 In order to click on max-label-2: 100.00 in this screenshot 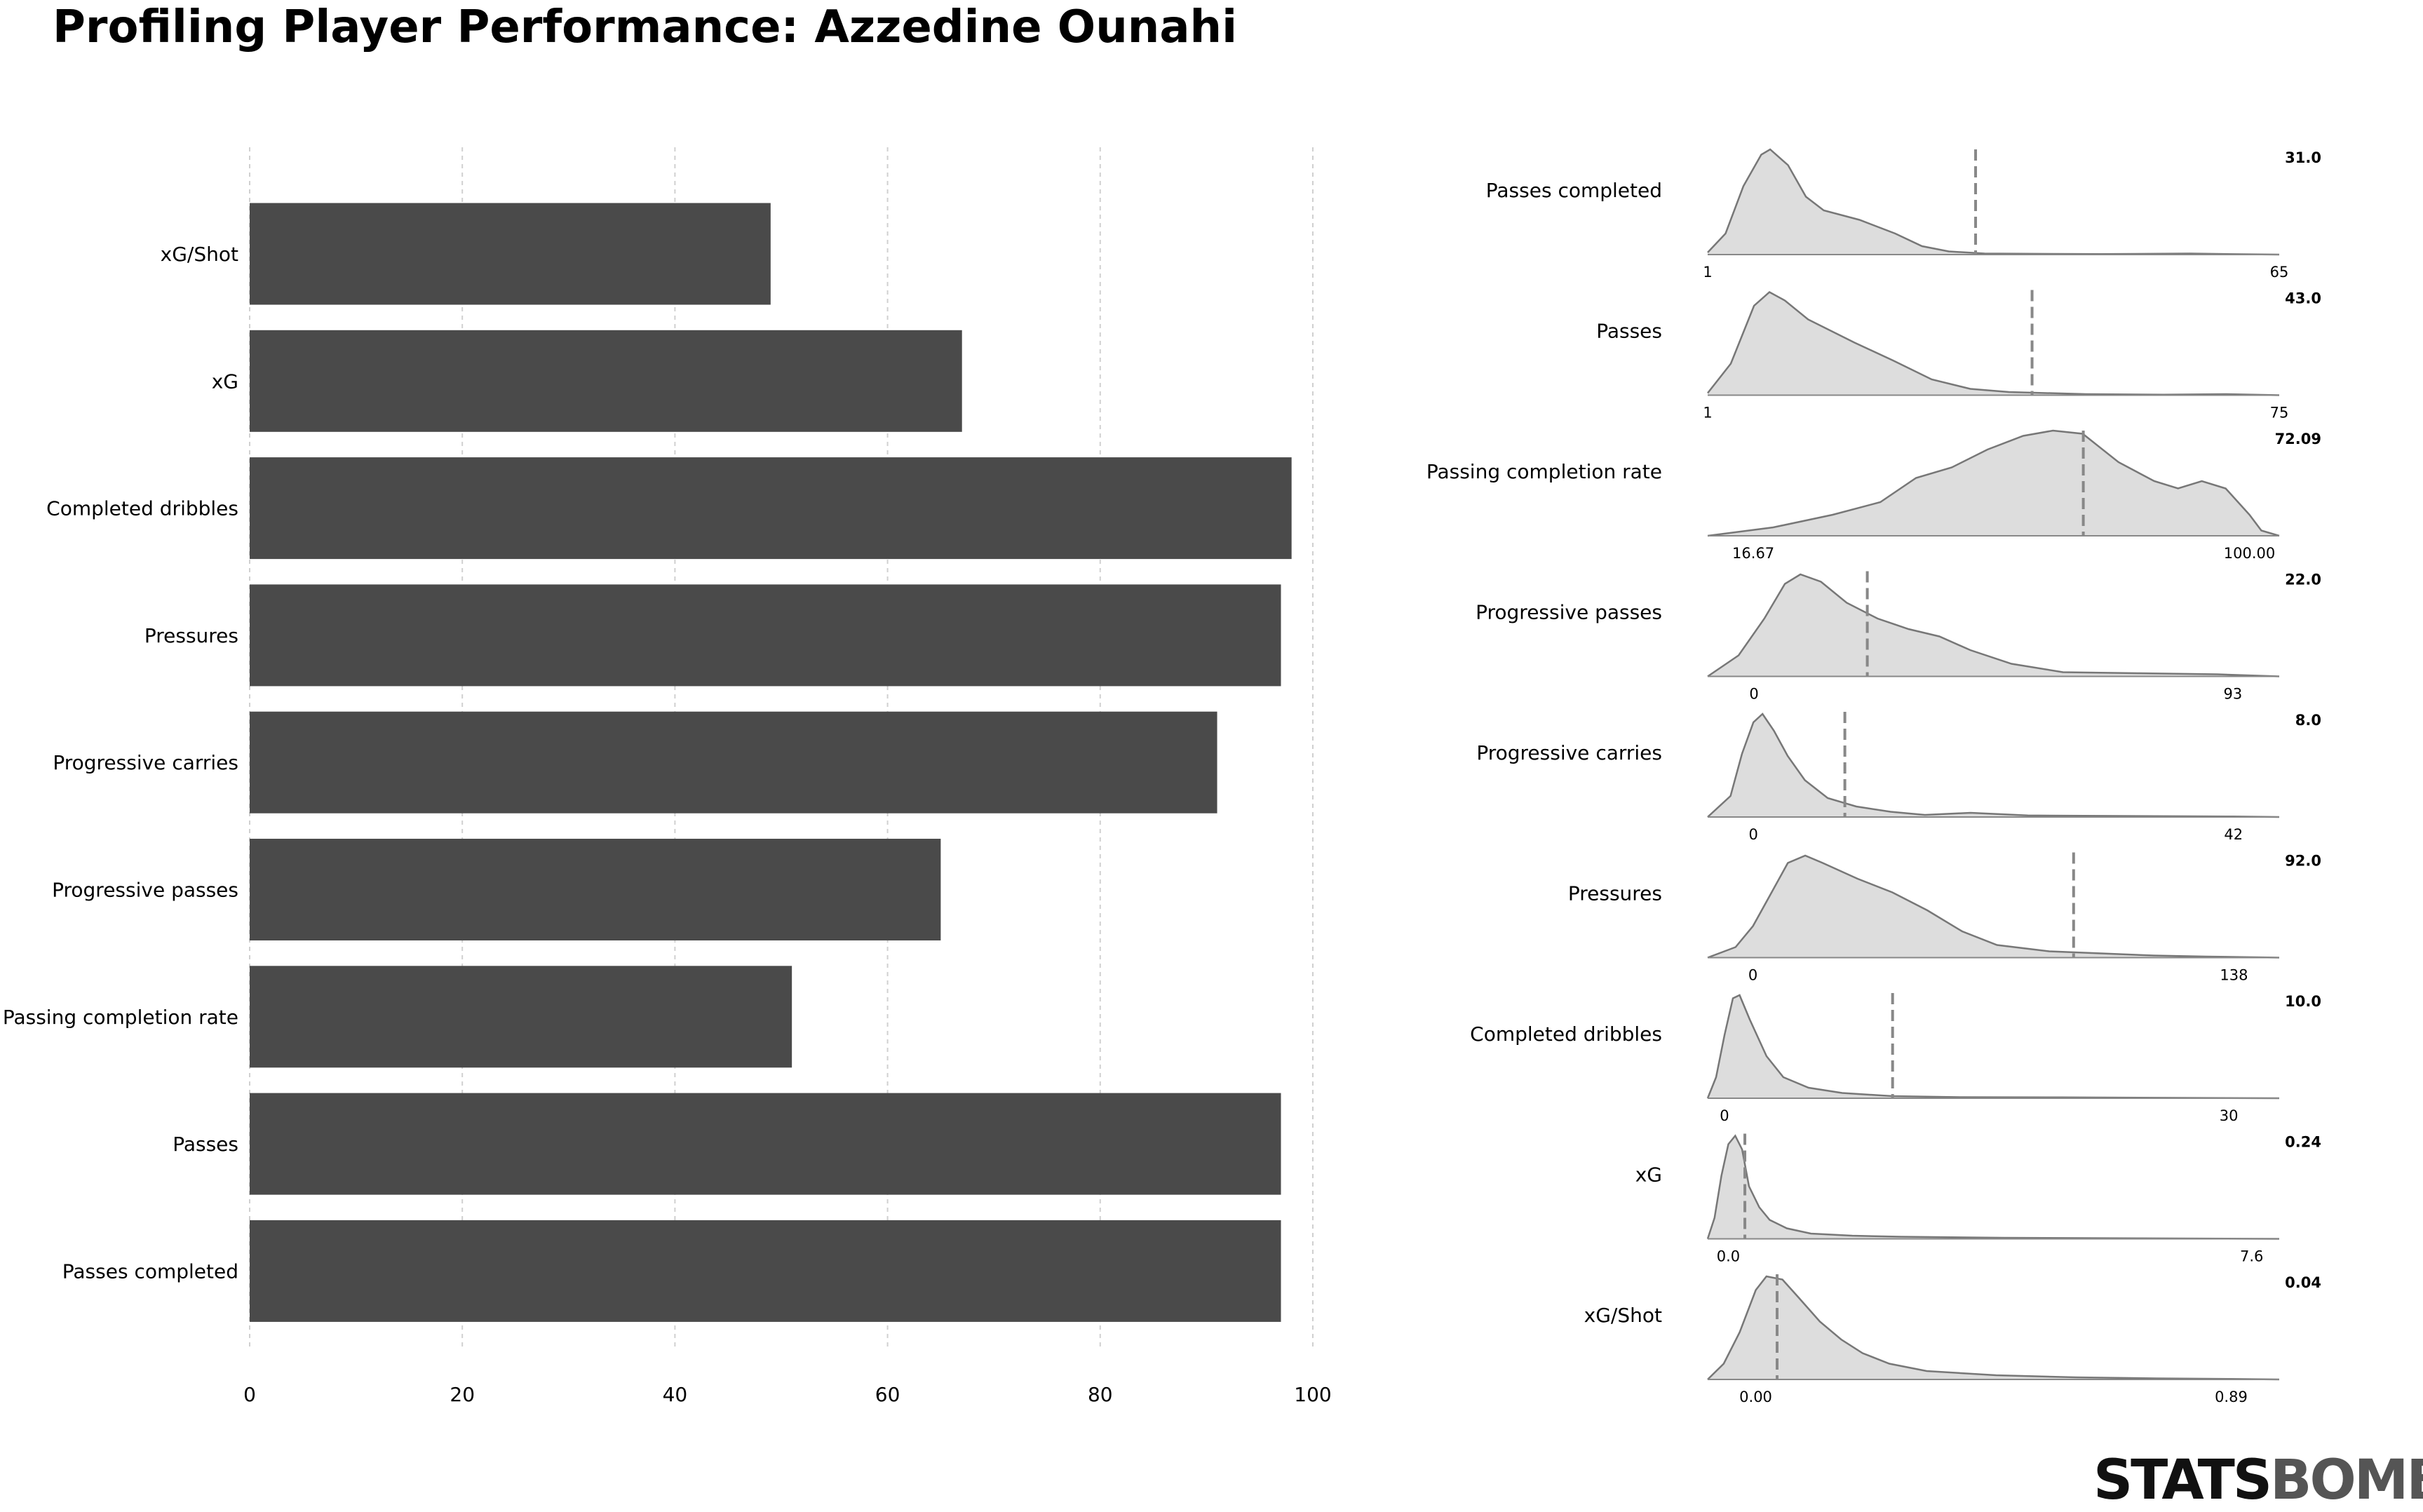, I will do `click(2249, 553)`.